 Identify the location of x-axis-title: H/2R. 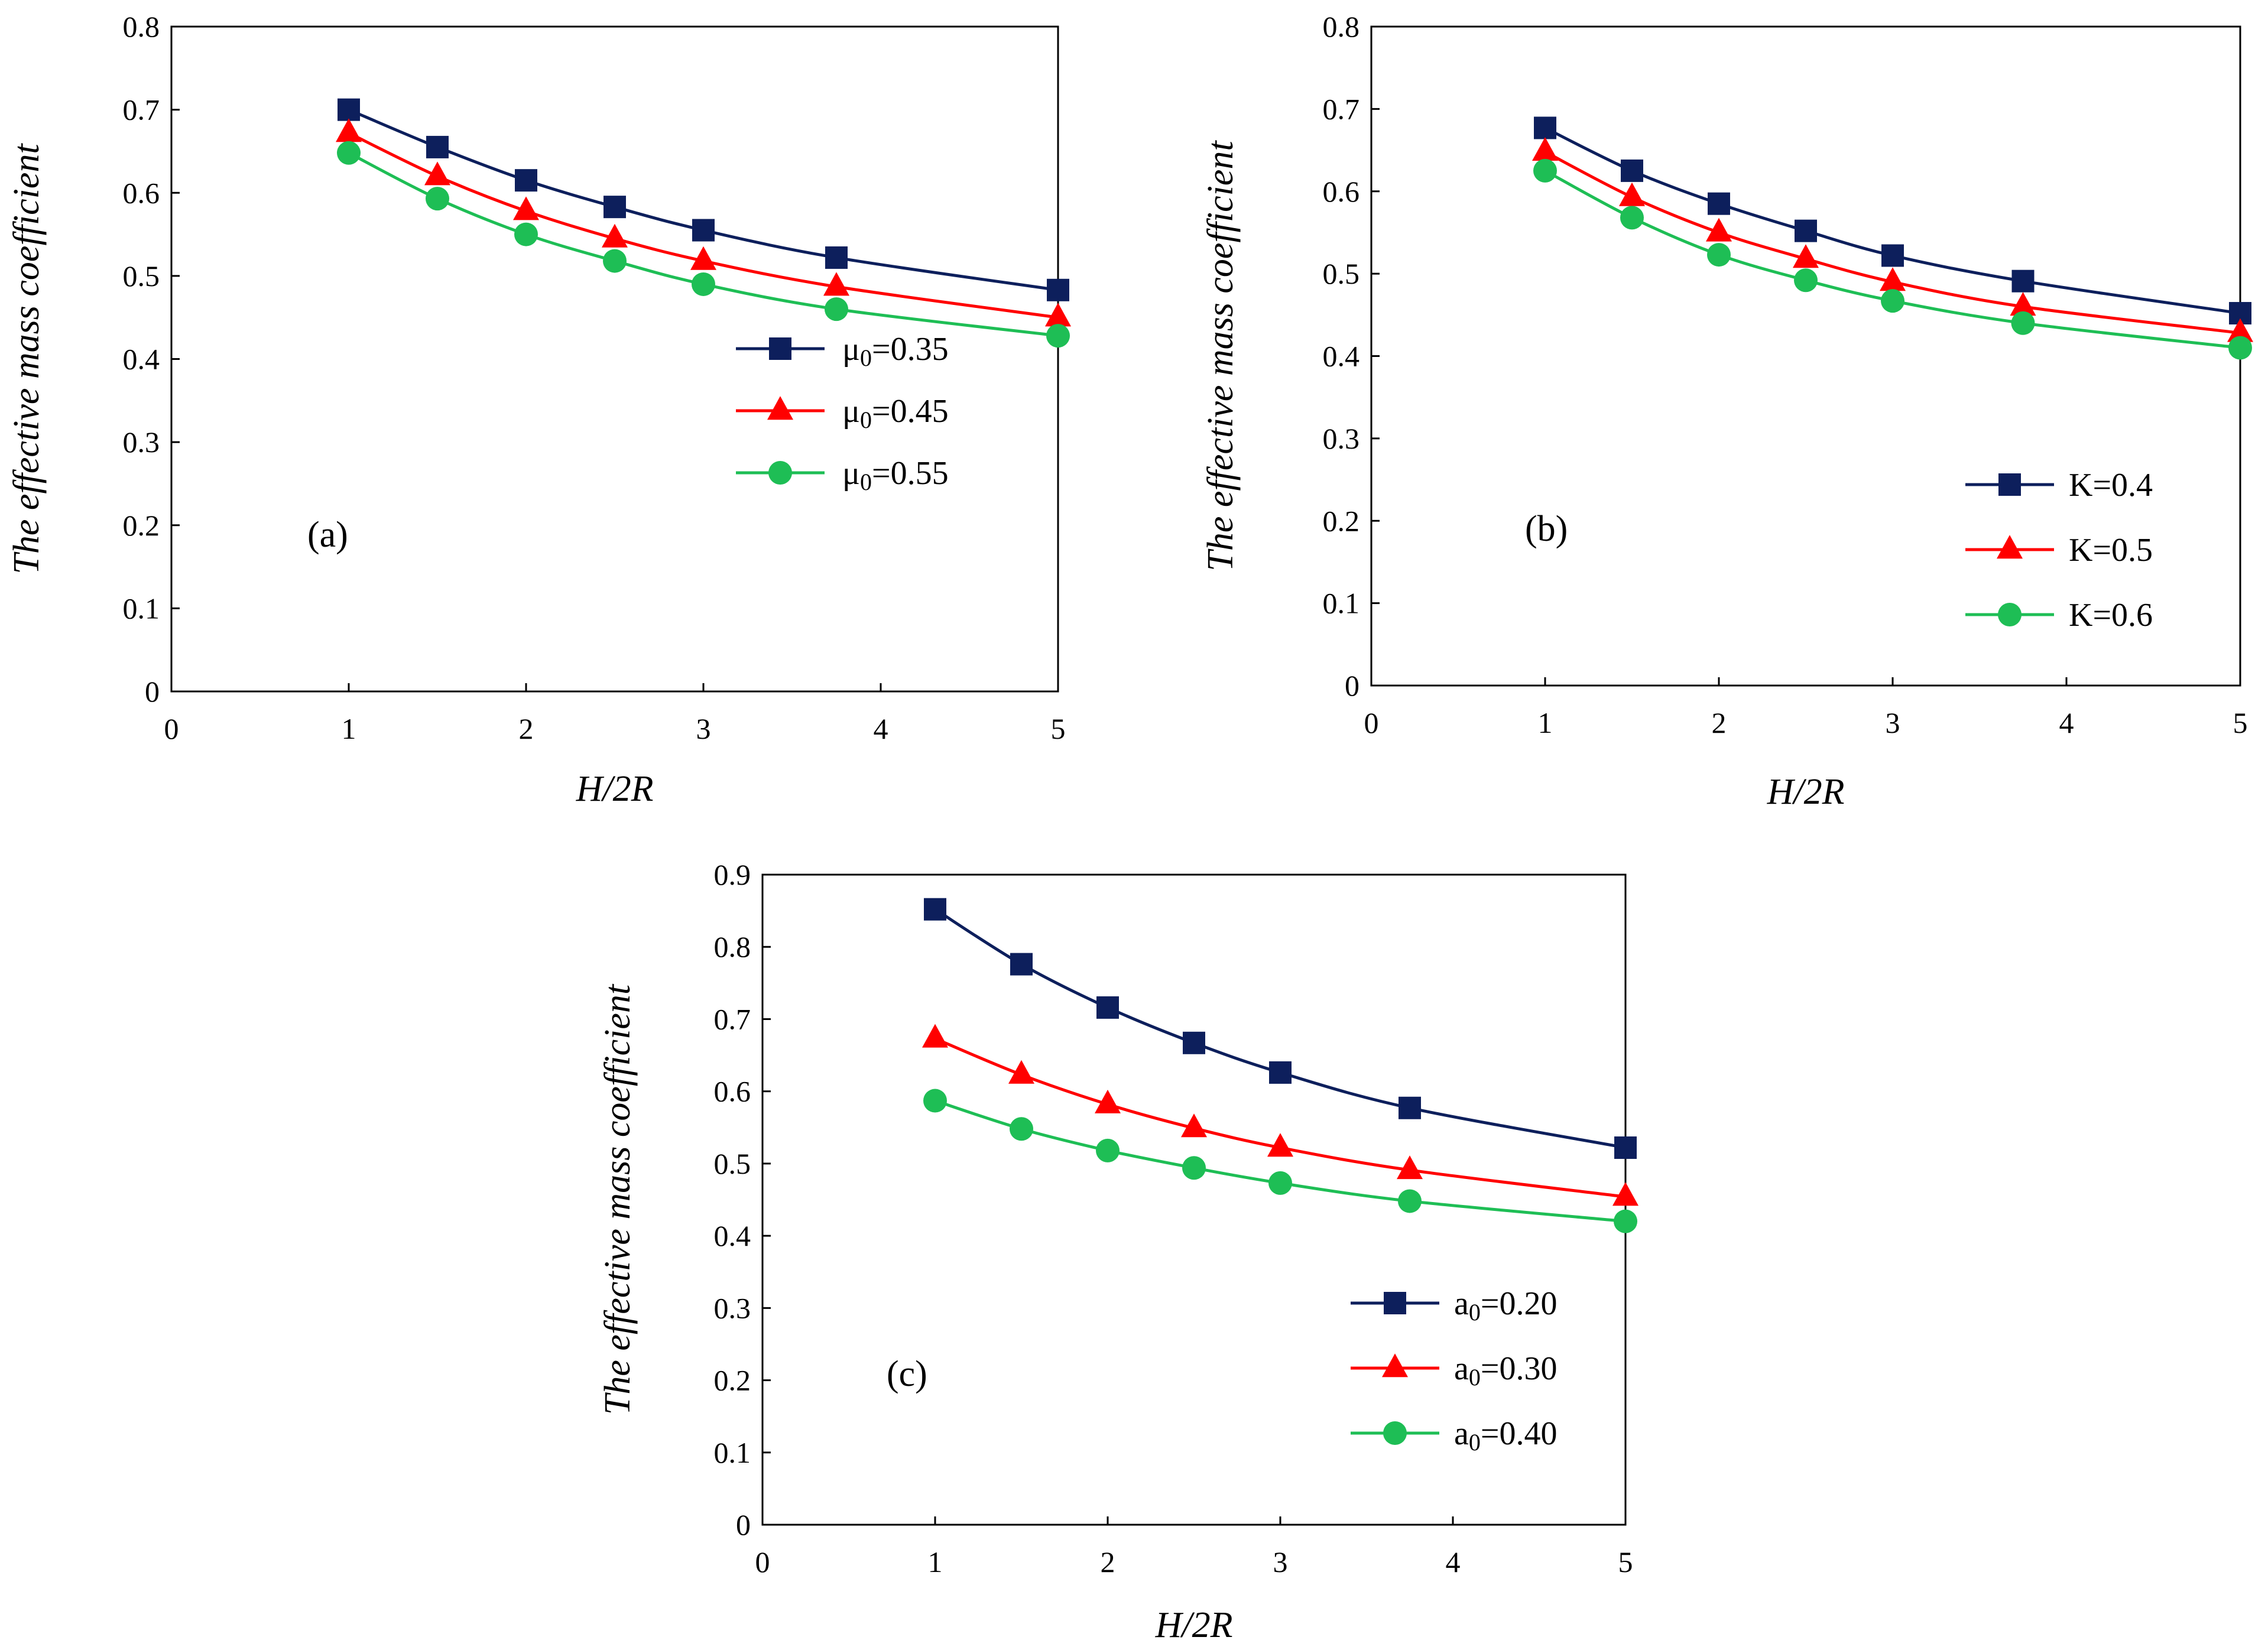
(1194, 1625).